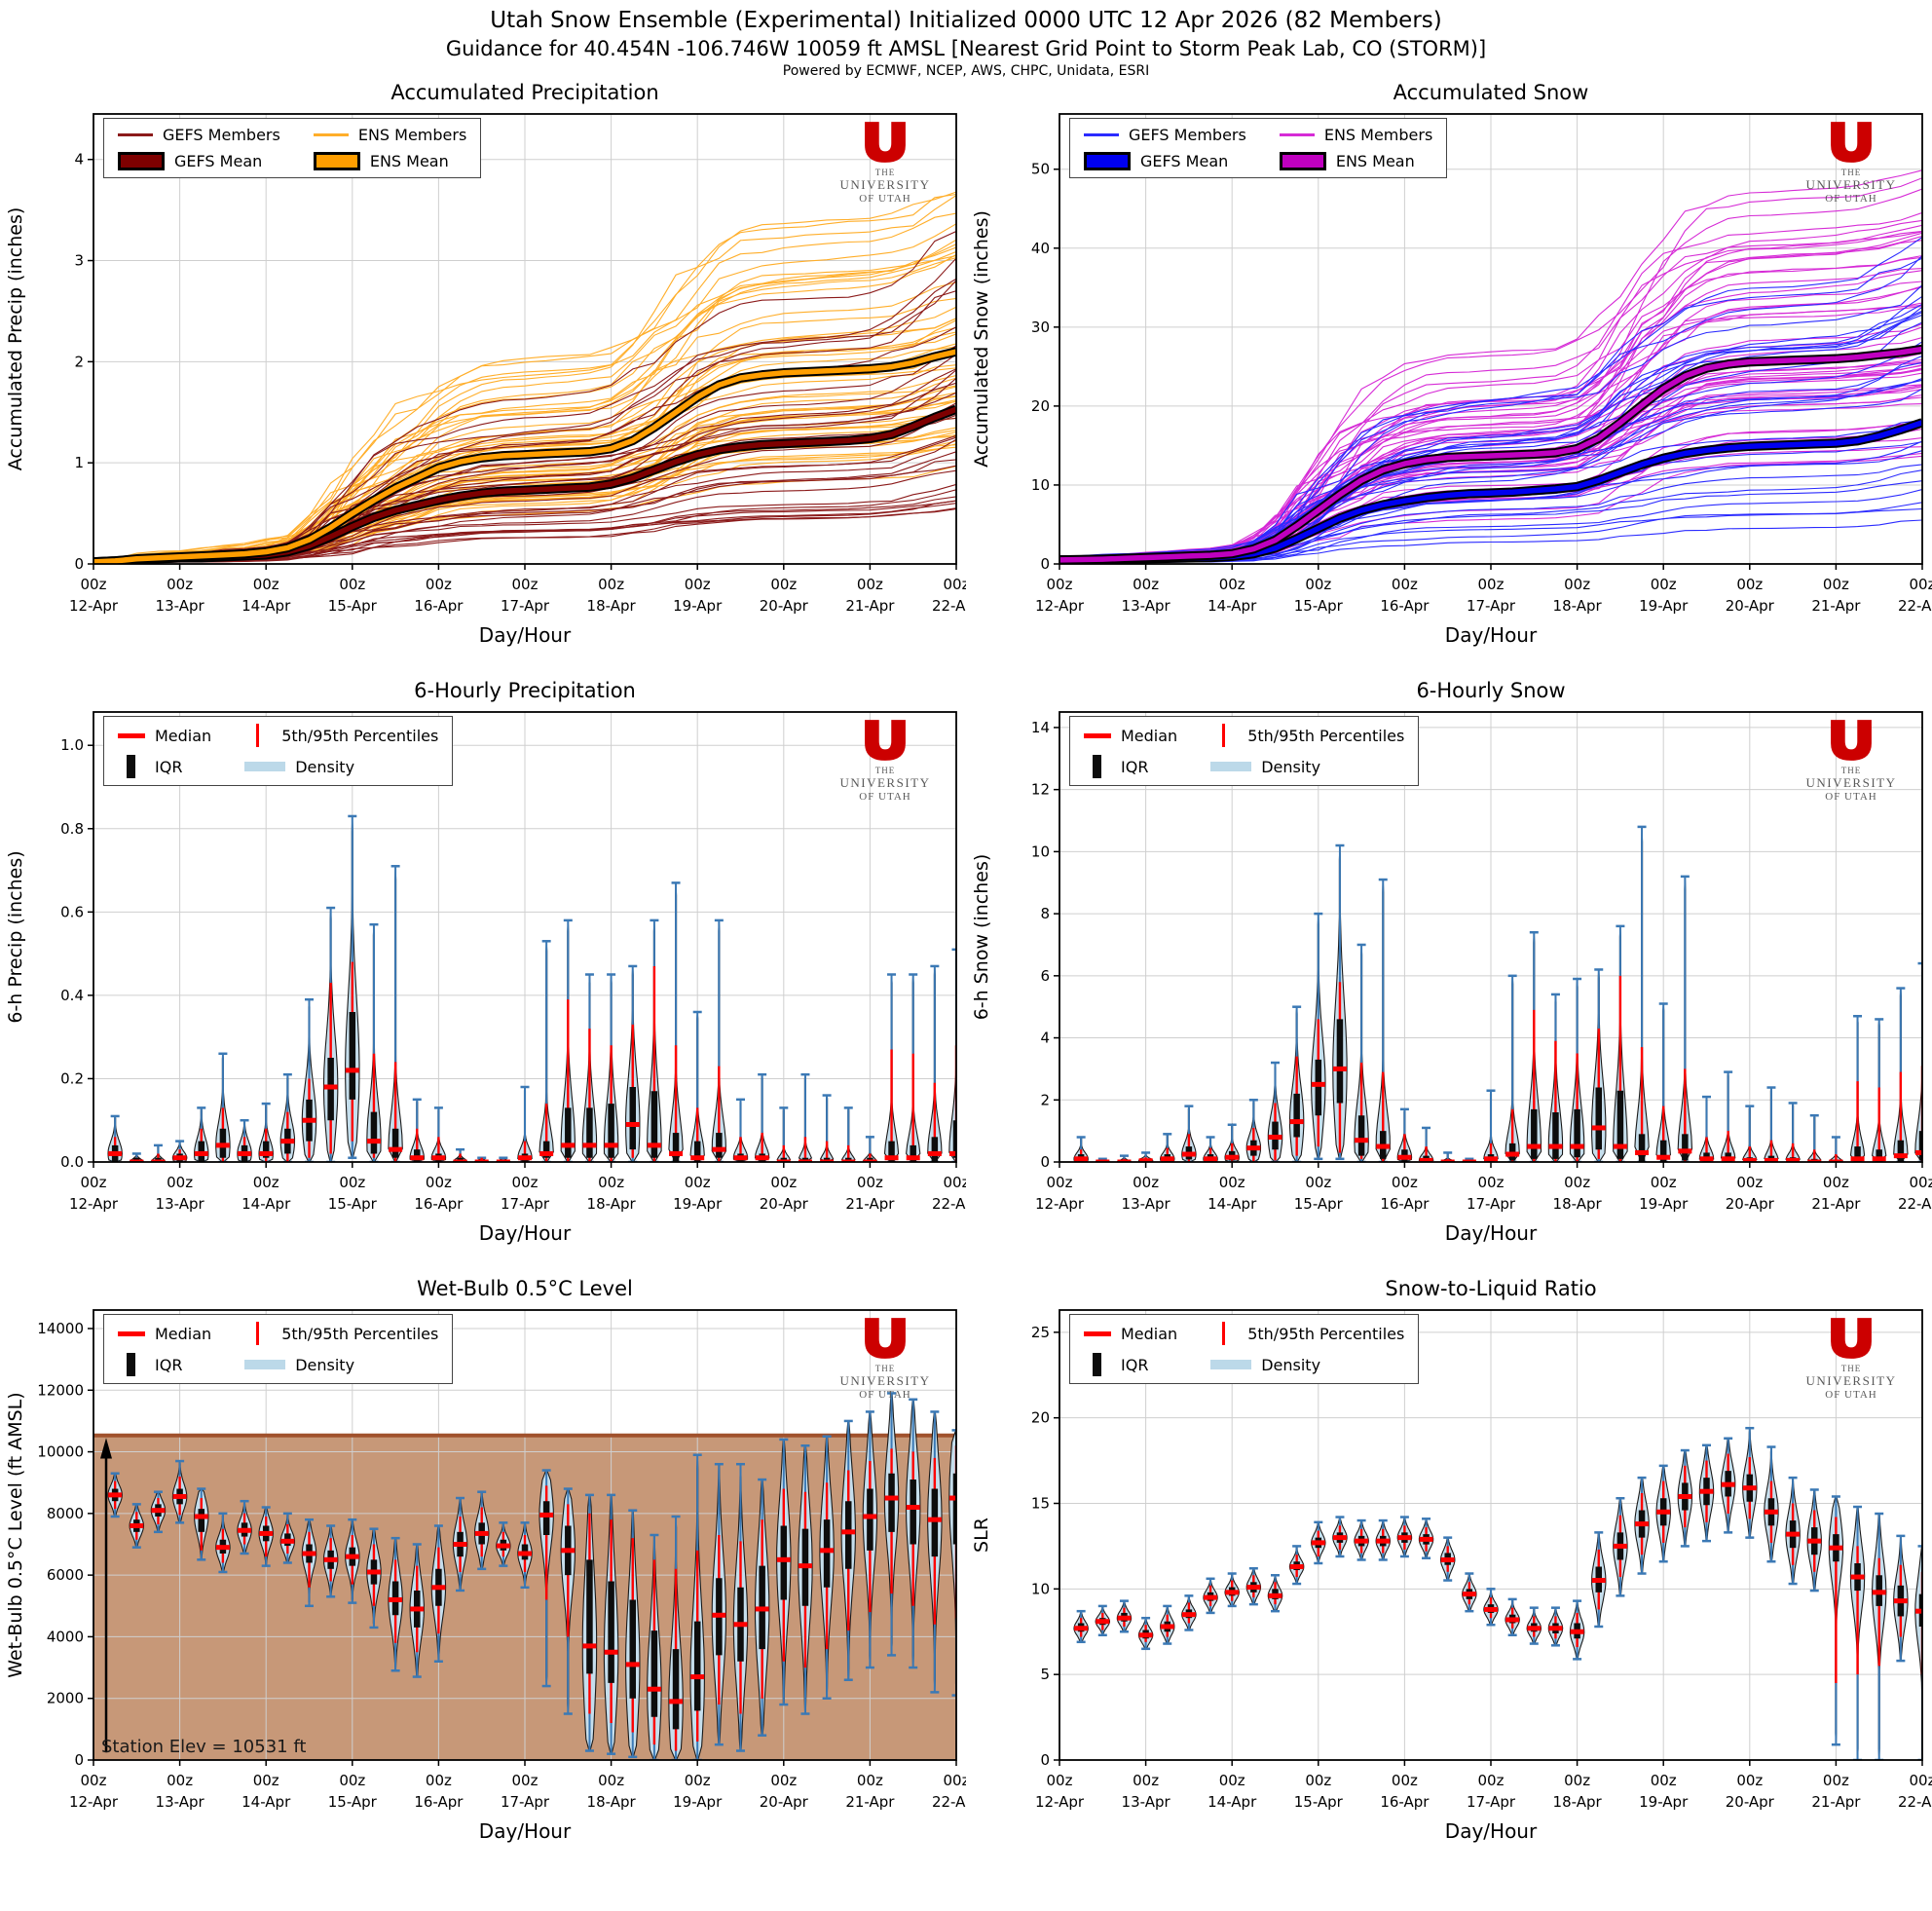 This screenshot has width=1932, height=1911. I want to click on legend-label: Density, so click(325, 1365).